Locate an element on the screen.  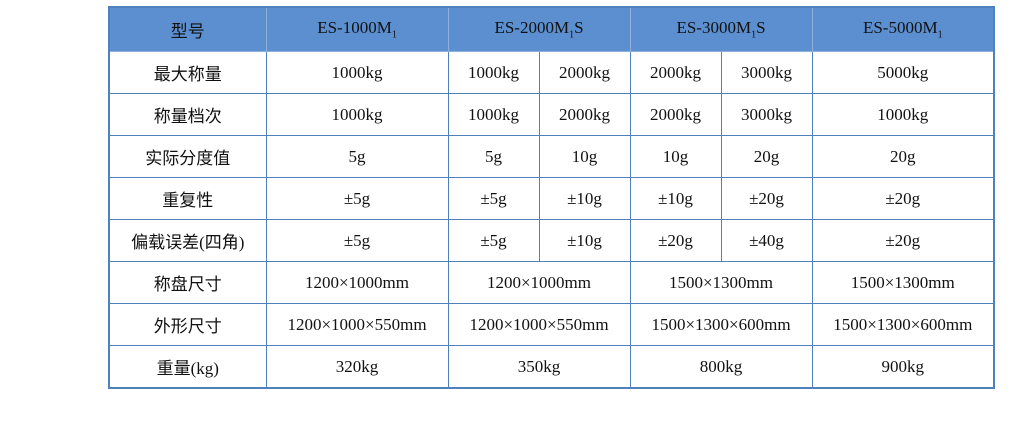
spec-row: 称量档次 1000kg 1000kg 2000kg 2000kg 3000kg 1000kg is located at coordinates (551, 114).